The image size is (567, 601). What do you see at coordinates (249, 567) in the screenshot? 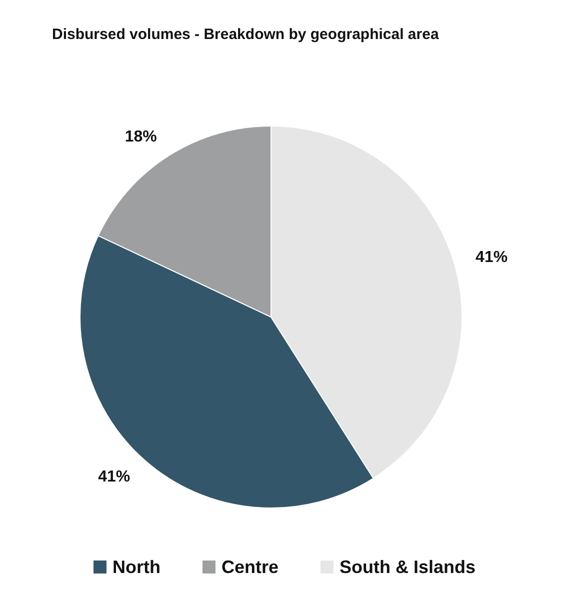
I see `legend-label: Centre` at bounding box center [249, 567].